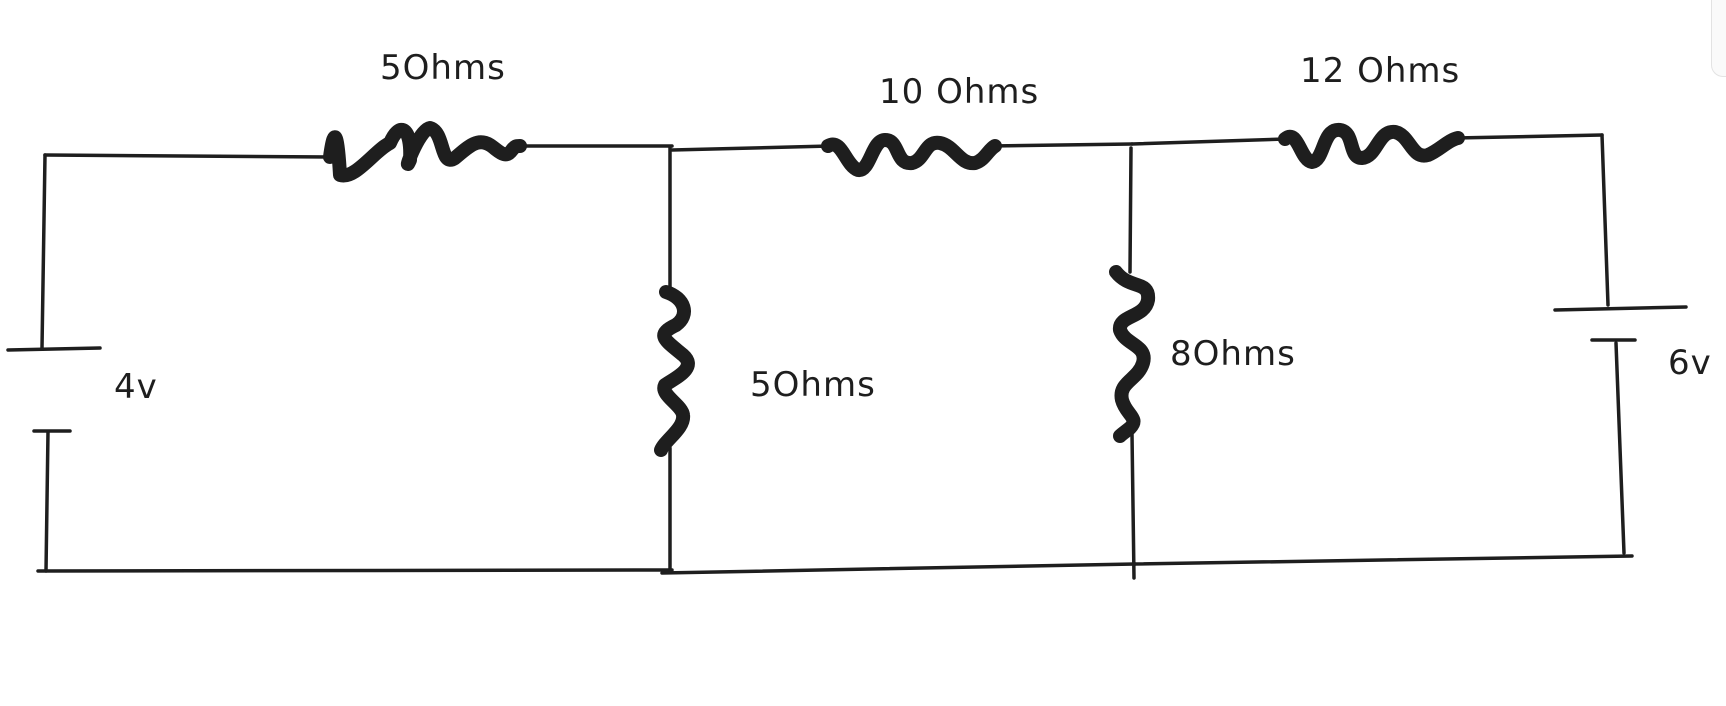 The width and height of the screenshot is (1726, 706). Describe the element at coordinates (443, 68) in the screenshot. I see `label-resistor-top-left: 5Ohms` at that location.